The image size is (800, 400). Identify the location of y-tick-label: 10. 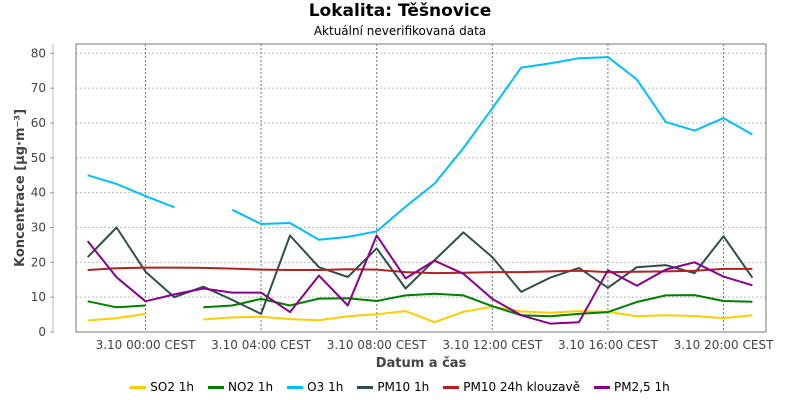
(38, 297).